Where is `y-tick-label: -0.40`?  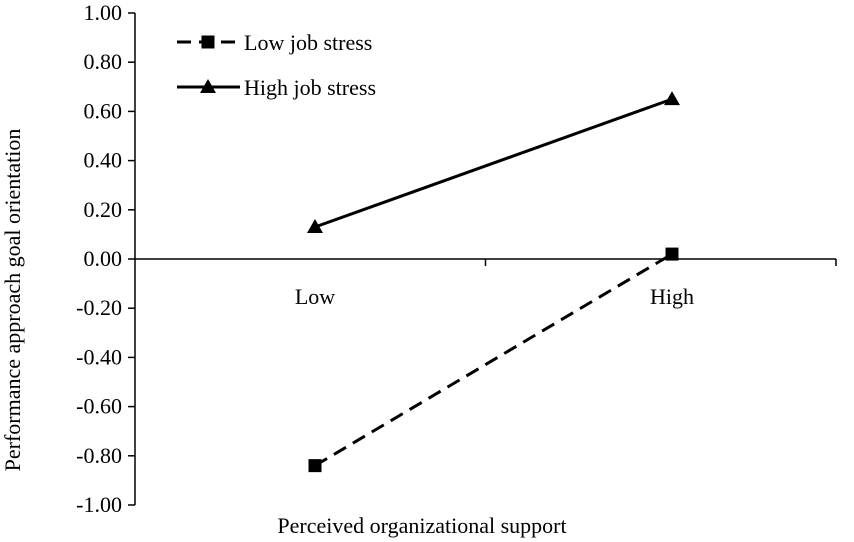
y-tick-label: -0.40 is located at coordinates (99, 356).